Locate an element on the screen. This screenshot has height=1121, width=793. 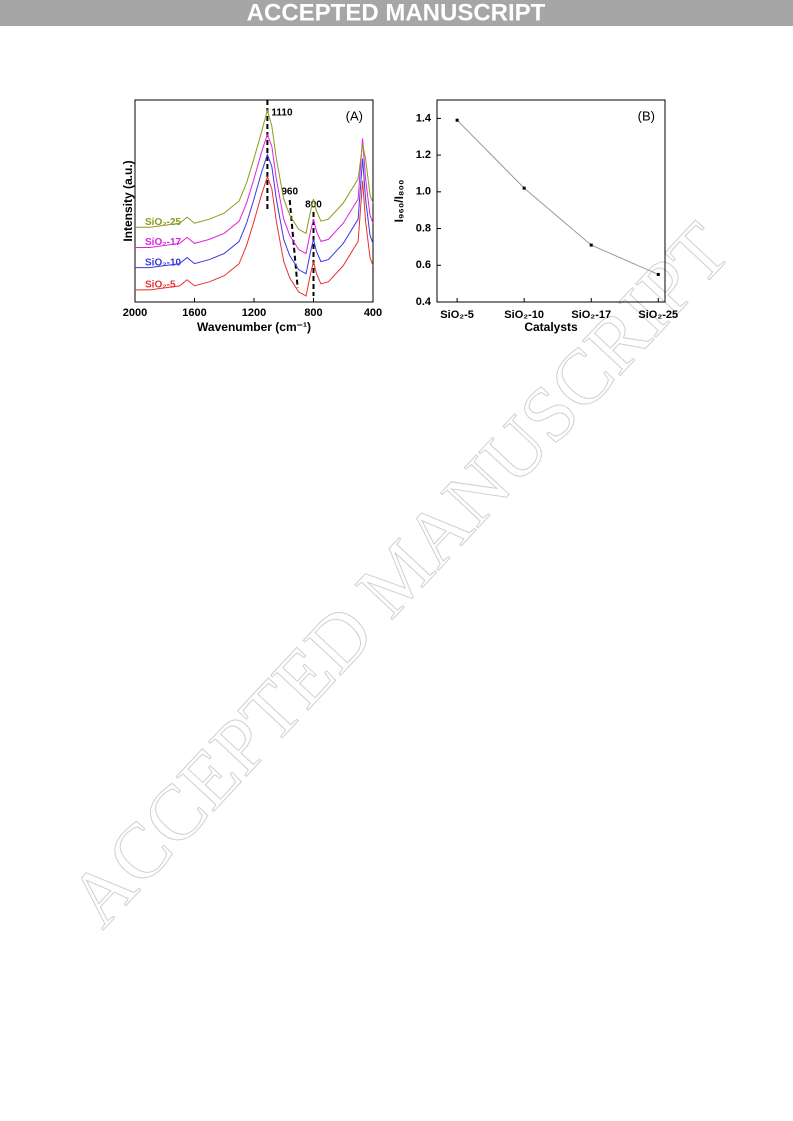
x-tick-label: SiO₂-5 is located at coordinates (457, 315).